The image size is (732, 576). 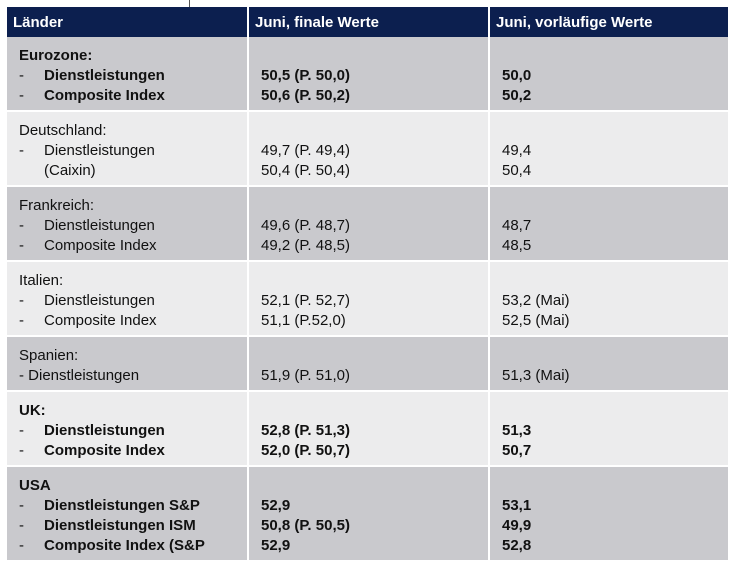 I want to click on final-value: 52,8 (P. 51,3), so click(x=305, y=430).